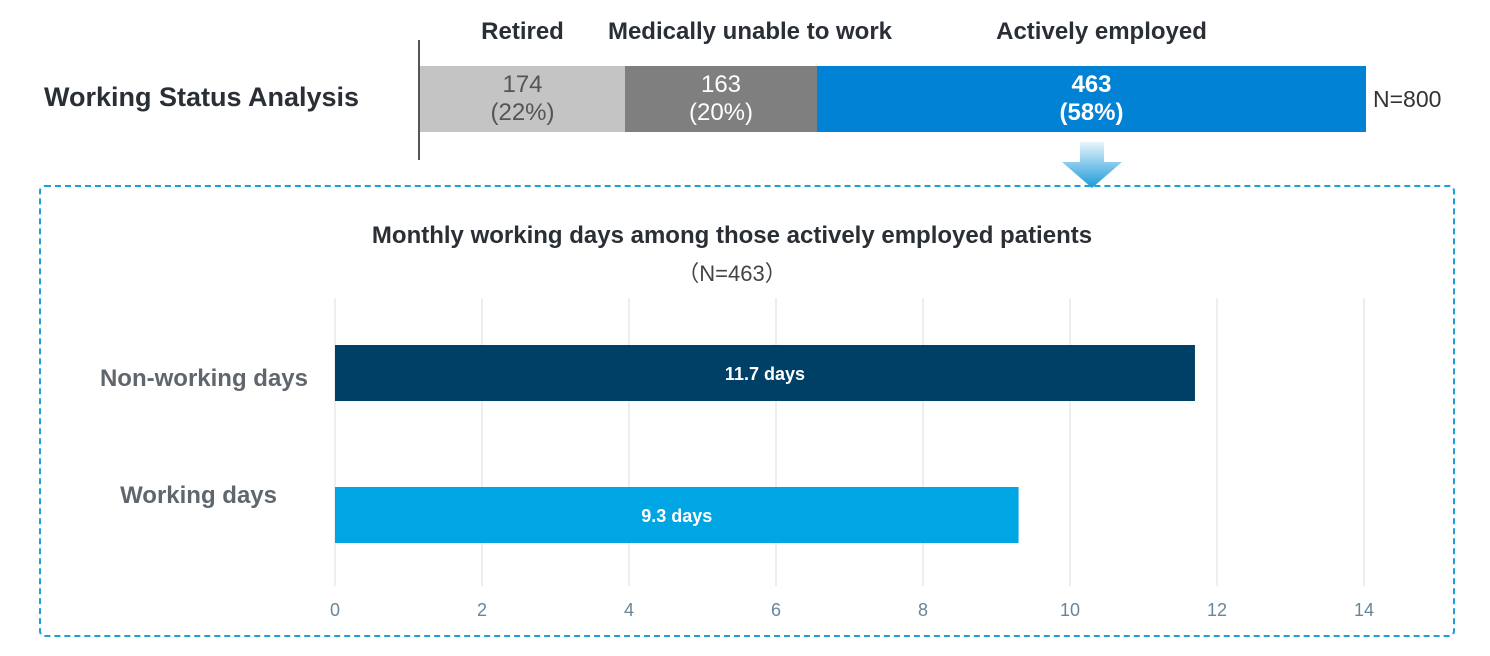 The height and width of the screenshot is (656, 1490). I want to click on segment-medical: 163 (20%), so click(721, 99).